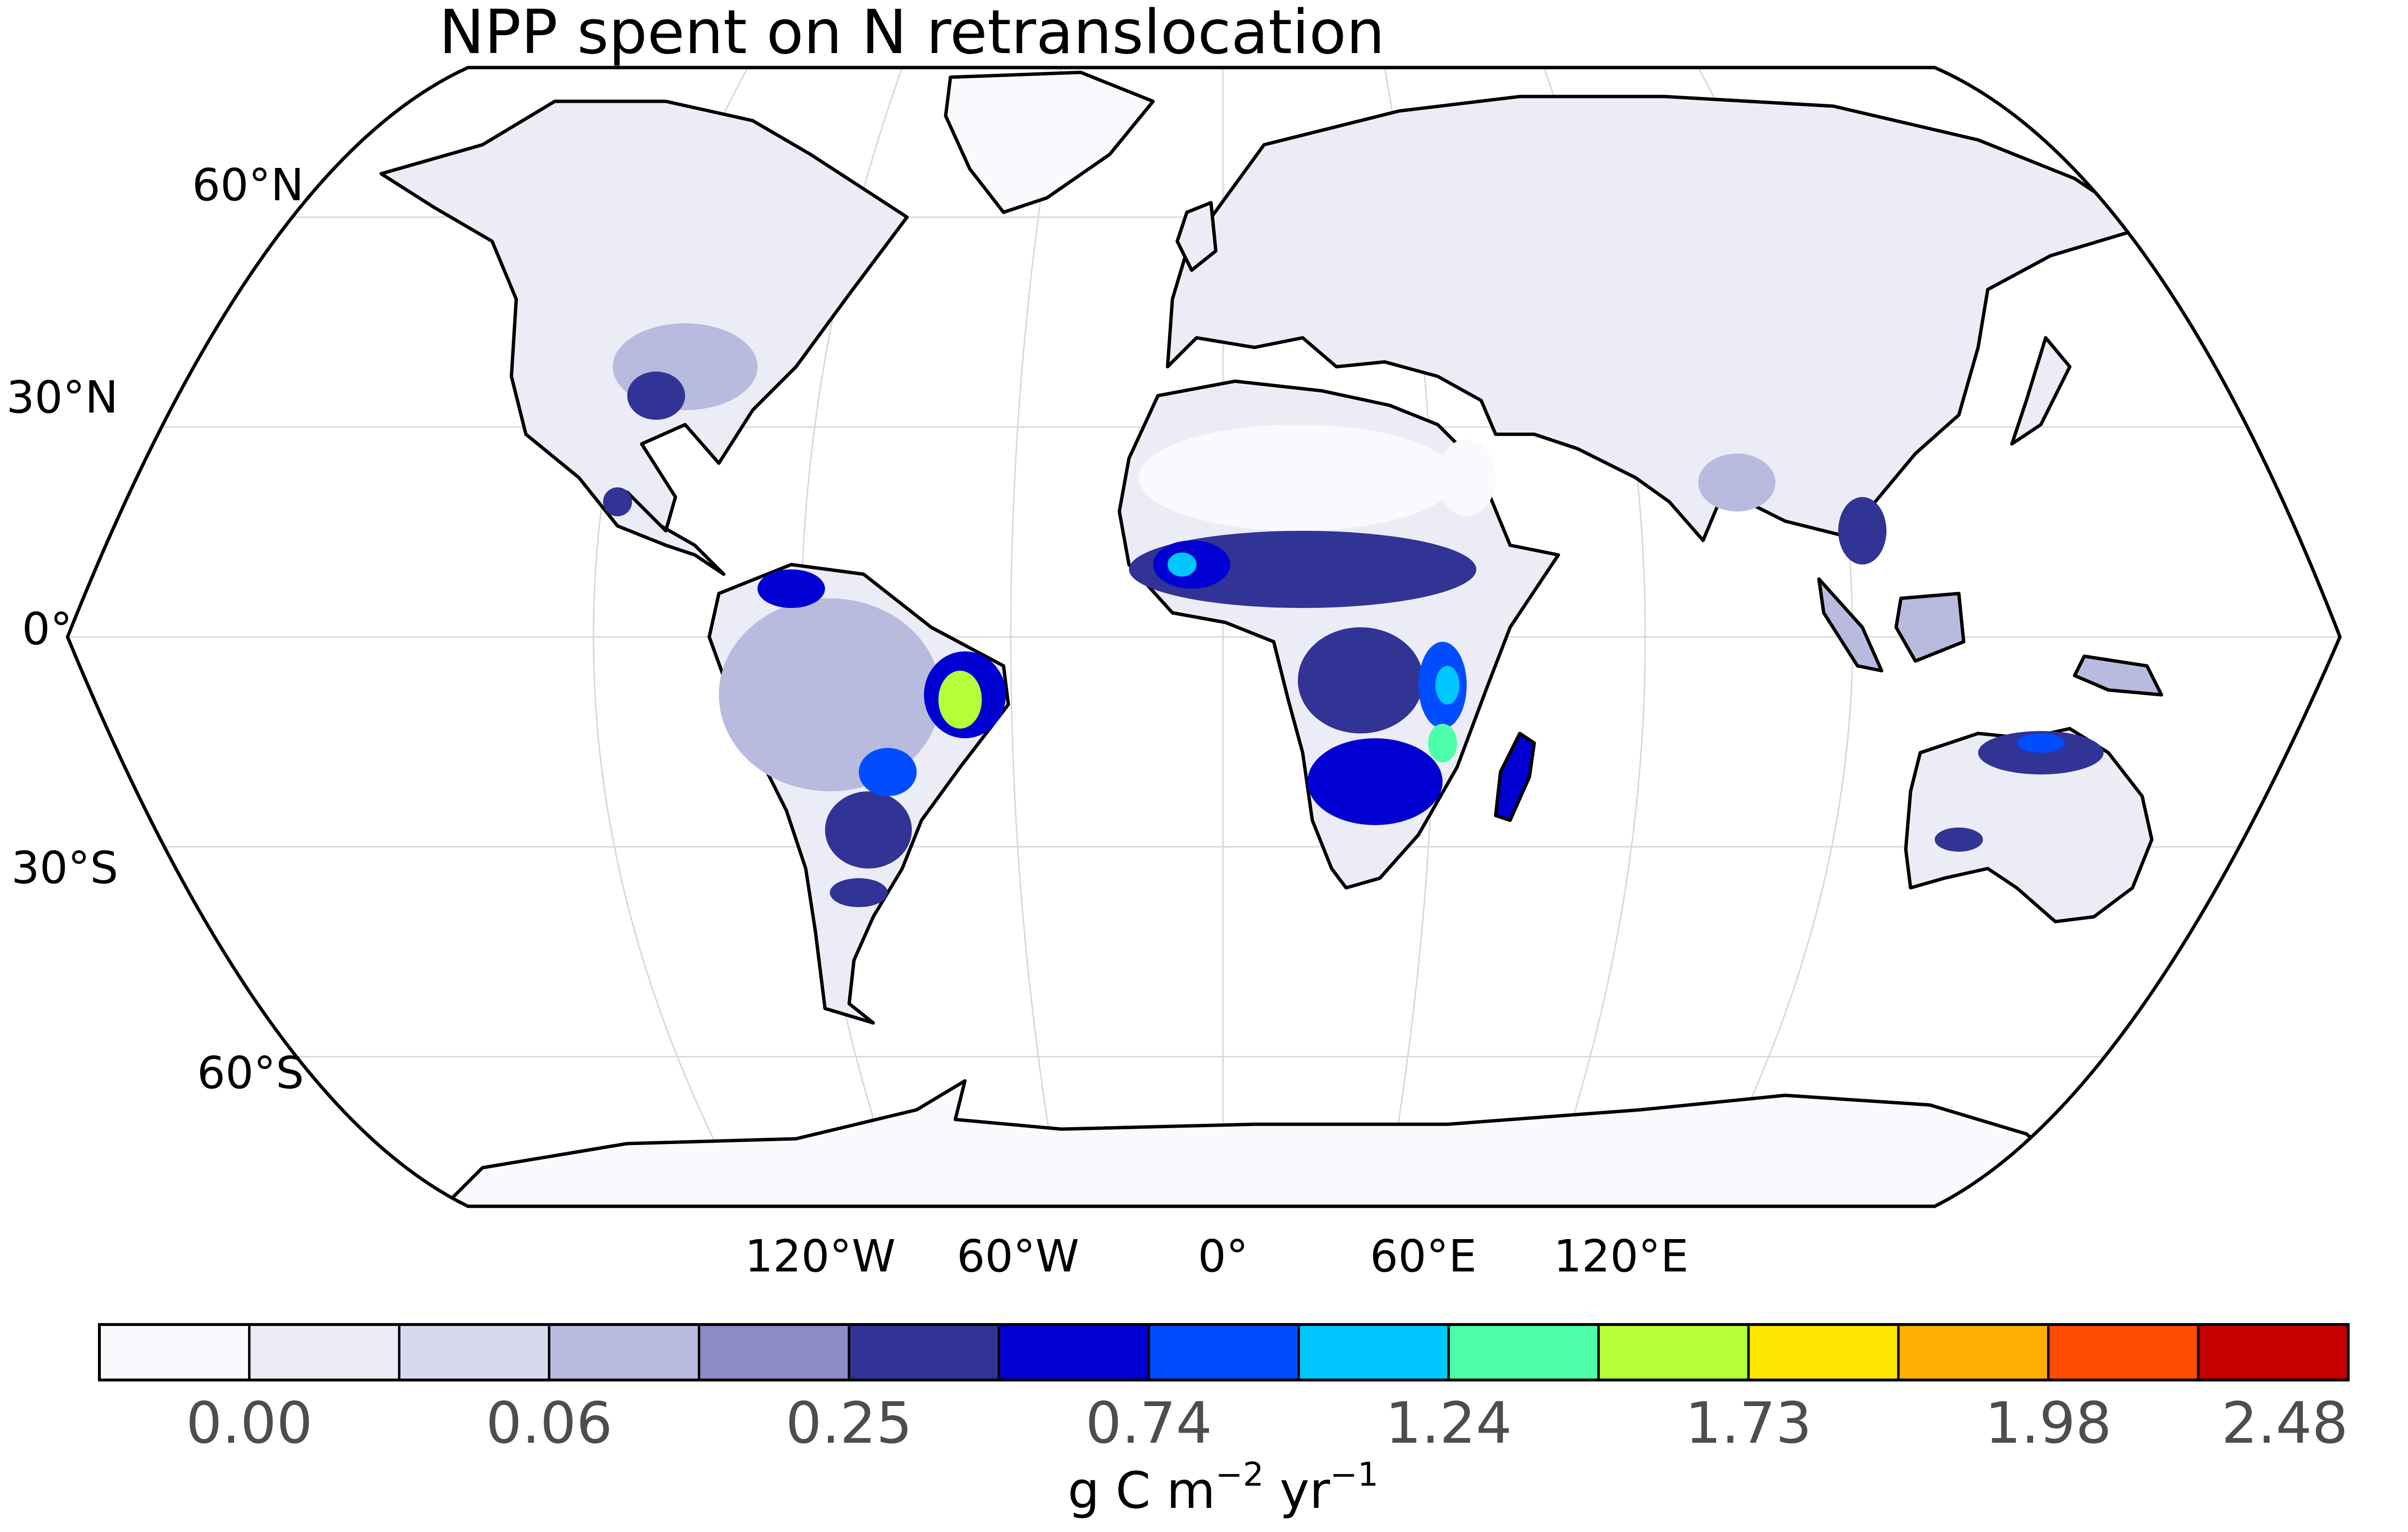  Describe the element at coordinates (859, 892) in the screenshot. I see `plata-zone` at that location.